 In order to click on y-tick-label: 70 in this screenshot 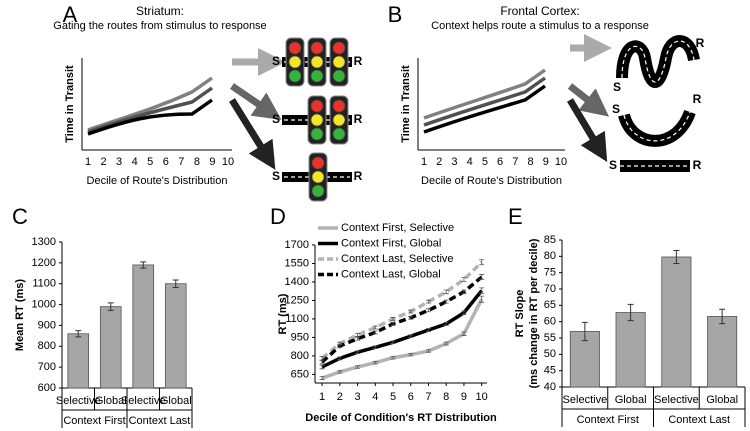, I will do `click(550, 289)`.